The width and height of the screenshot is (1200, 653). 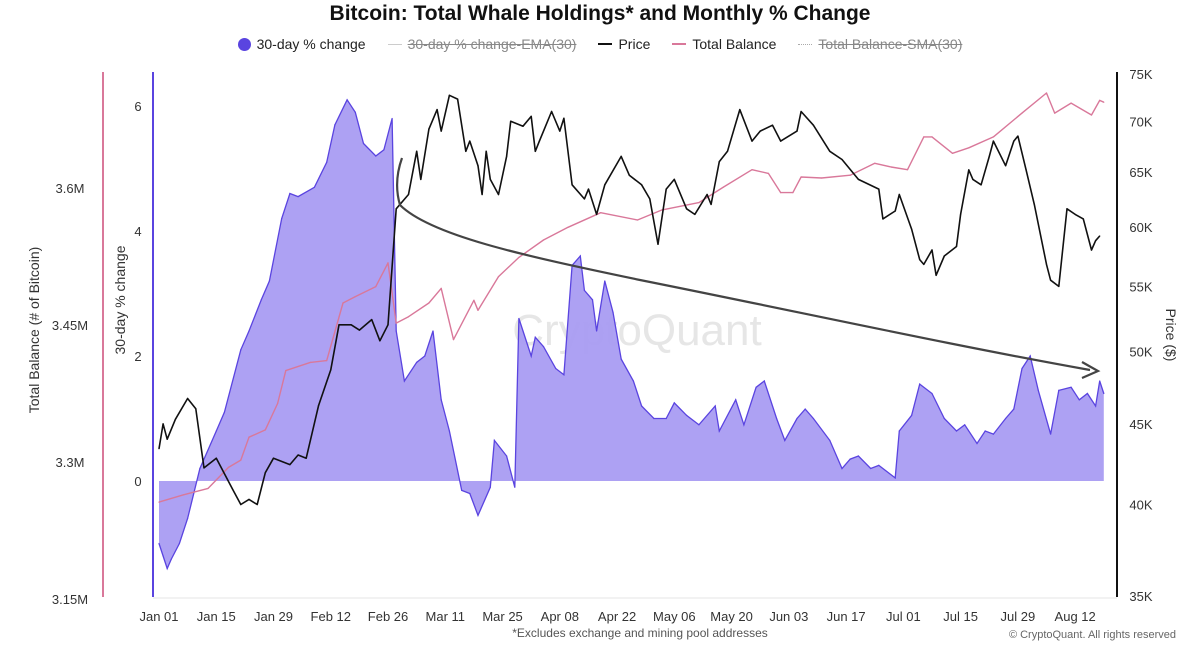 What do you see at coordinates (244, 44) in the screenshot?
I see `legend-dot-icon` at bounding box center [244, 44].